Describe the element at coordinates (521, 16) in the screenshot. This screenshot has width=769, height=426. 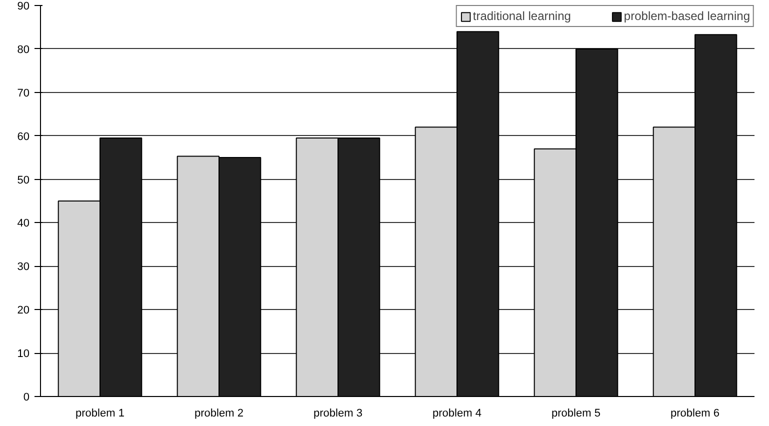
I see `legend-label: traditional learning` at that location.